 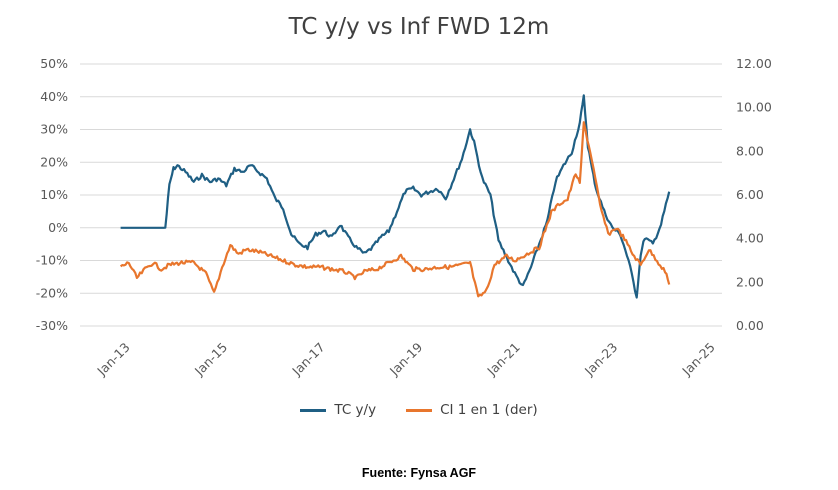 I want to click on y2-tick-label: 6.00, so click(x=750, y=194).